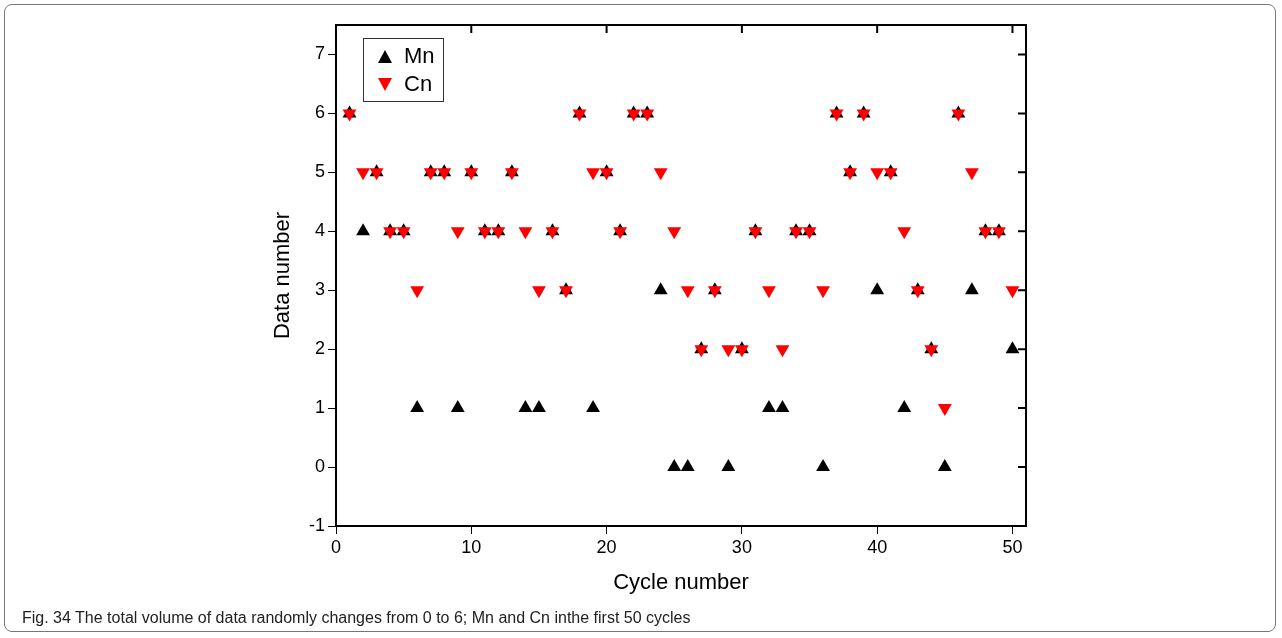 The image size is (1282, 638). What do you see at coordinates (319, 53) in the screenshot?
I see `y-tick-label: 7` at bounding box center [319, 53].